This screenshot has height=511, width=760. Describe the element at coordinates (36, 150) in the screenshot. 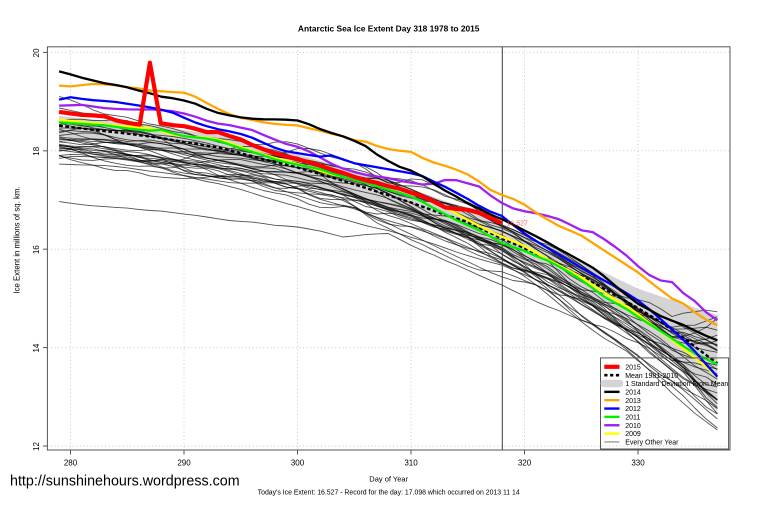

I see `svg-text: 18` at that location.